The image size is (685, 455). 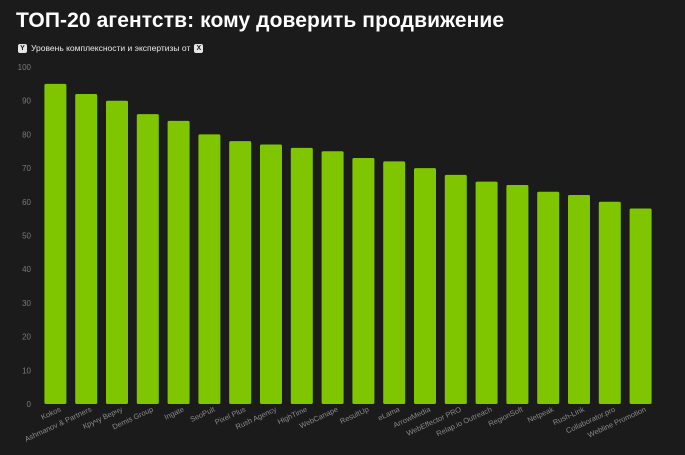 I want to click on x-tick-label: Ingate, so click(x=174, y=413).